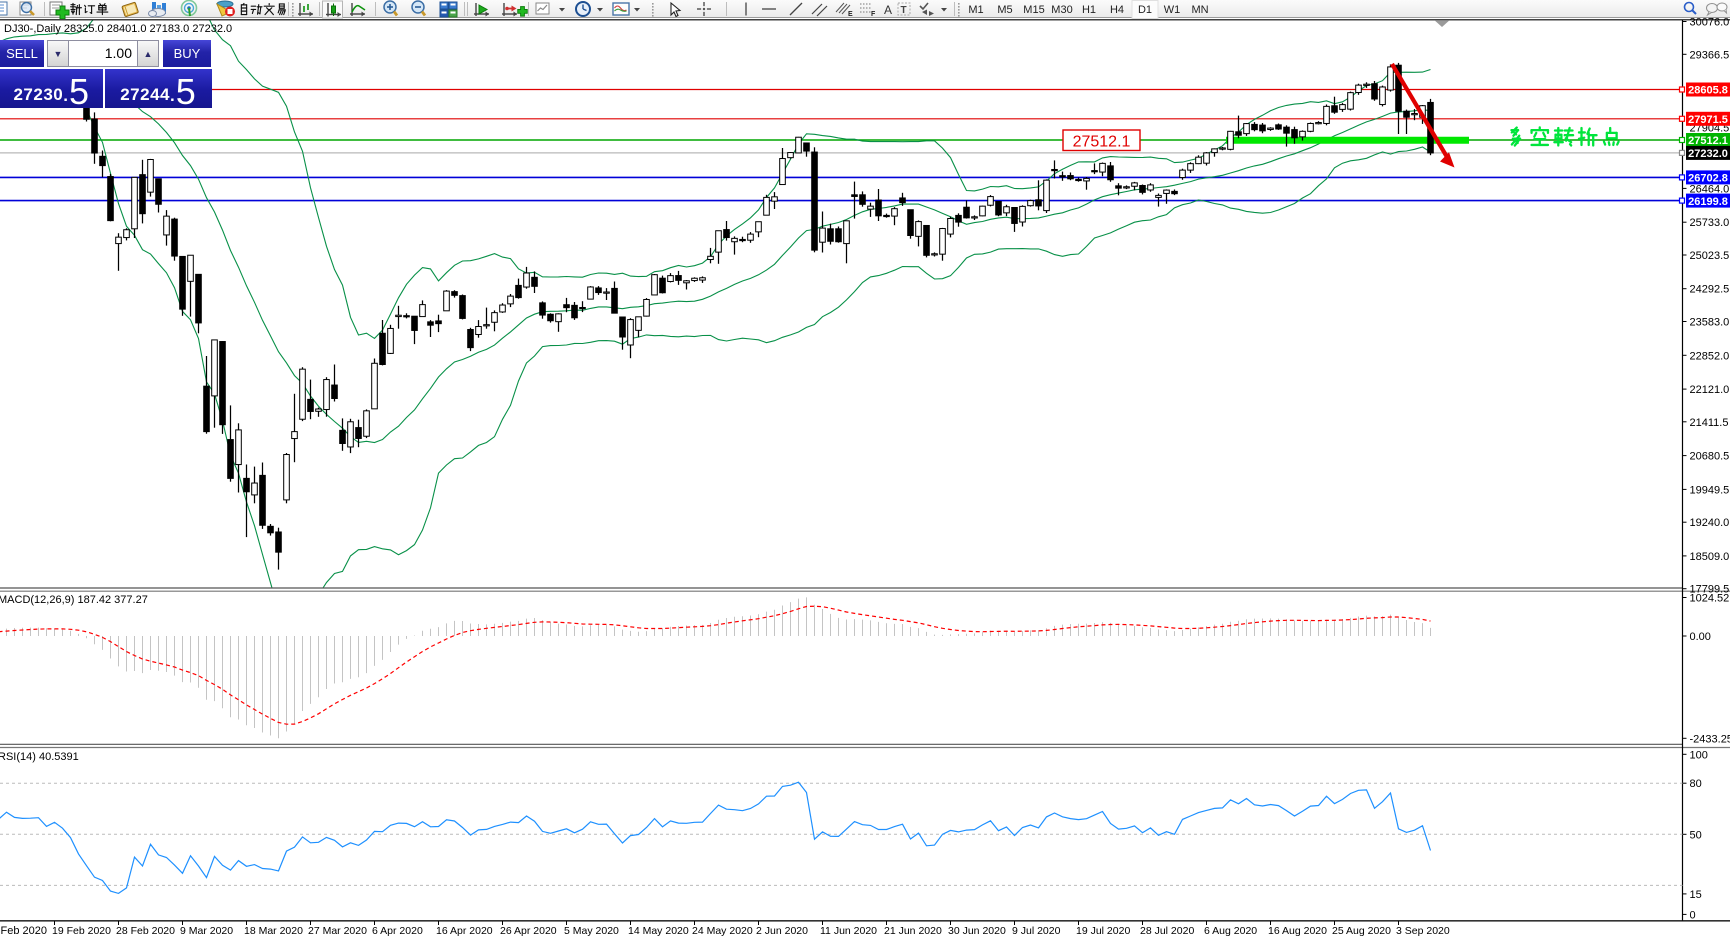 The image size is (1730, 939). I want to click on svg-text: 100, so click(1699, 755).